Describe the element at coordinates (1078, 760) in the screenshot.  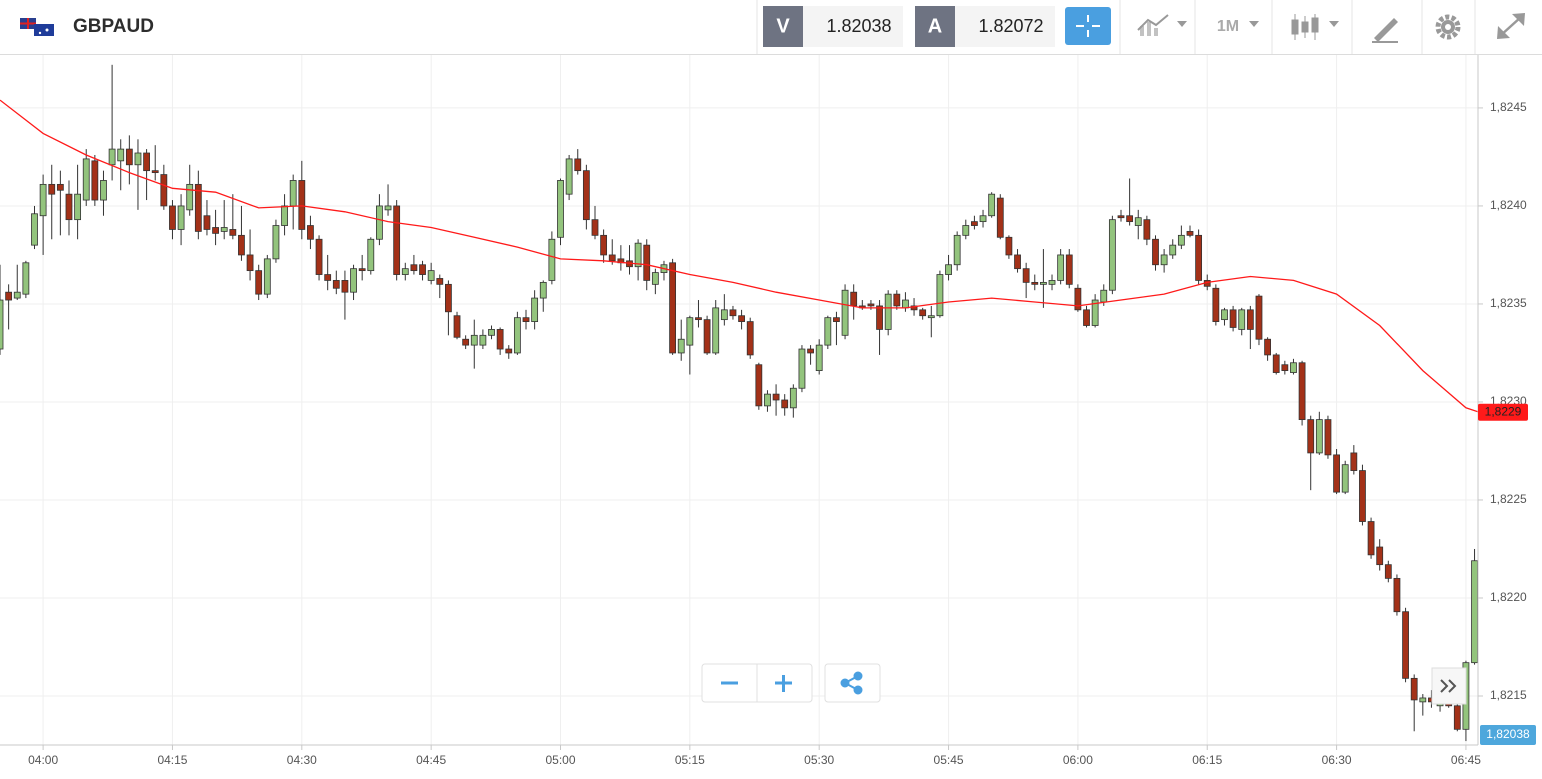
I see `x-tick-label: 06:00` at that location.